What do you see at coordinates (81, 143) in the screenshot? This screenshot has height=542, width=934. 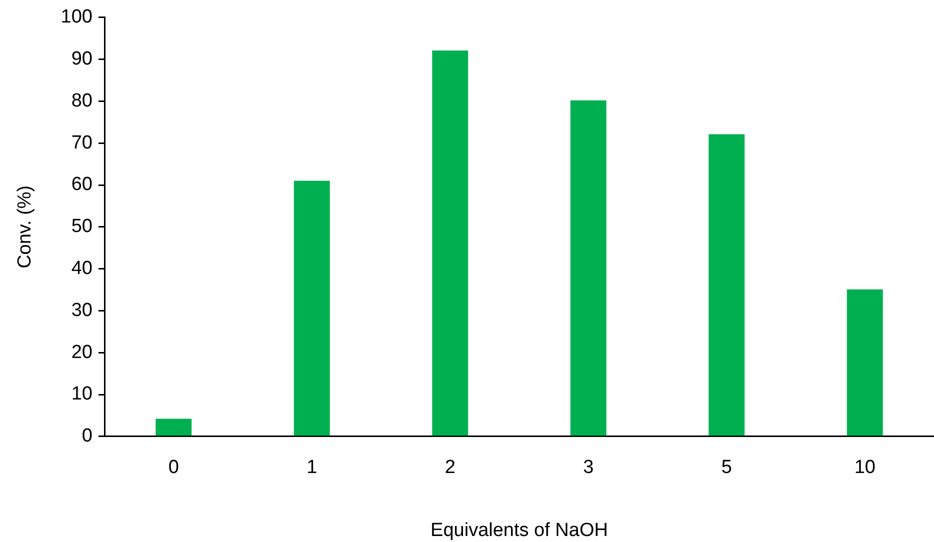 I see `y-tick-label: 70` at bounding box center [81, 143].